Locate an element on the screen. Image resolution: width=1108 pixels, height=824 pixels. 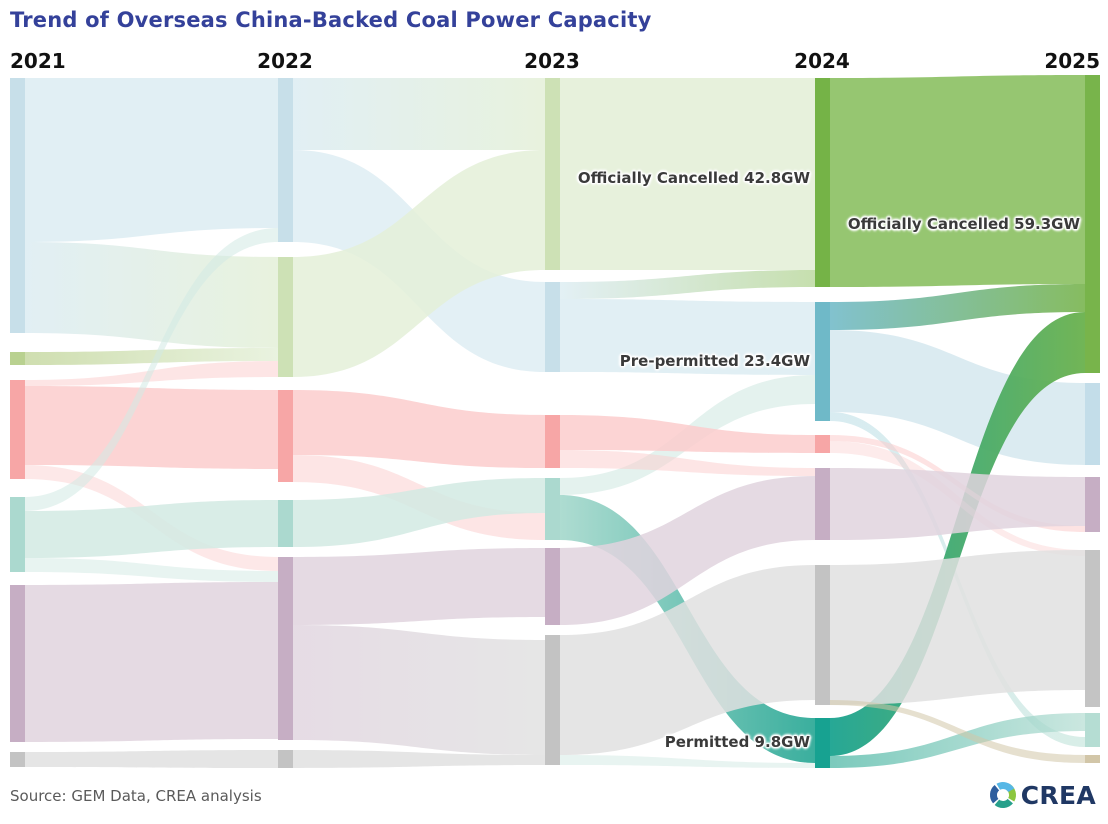
sankey-node-2025-lightteal is located at coordinates (1092, 730).